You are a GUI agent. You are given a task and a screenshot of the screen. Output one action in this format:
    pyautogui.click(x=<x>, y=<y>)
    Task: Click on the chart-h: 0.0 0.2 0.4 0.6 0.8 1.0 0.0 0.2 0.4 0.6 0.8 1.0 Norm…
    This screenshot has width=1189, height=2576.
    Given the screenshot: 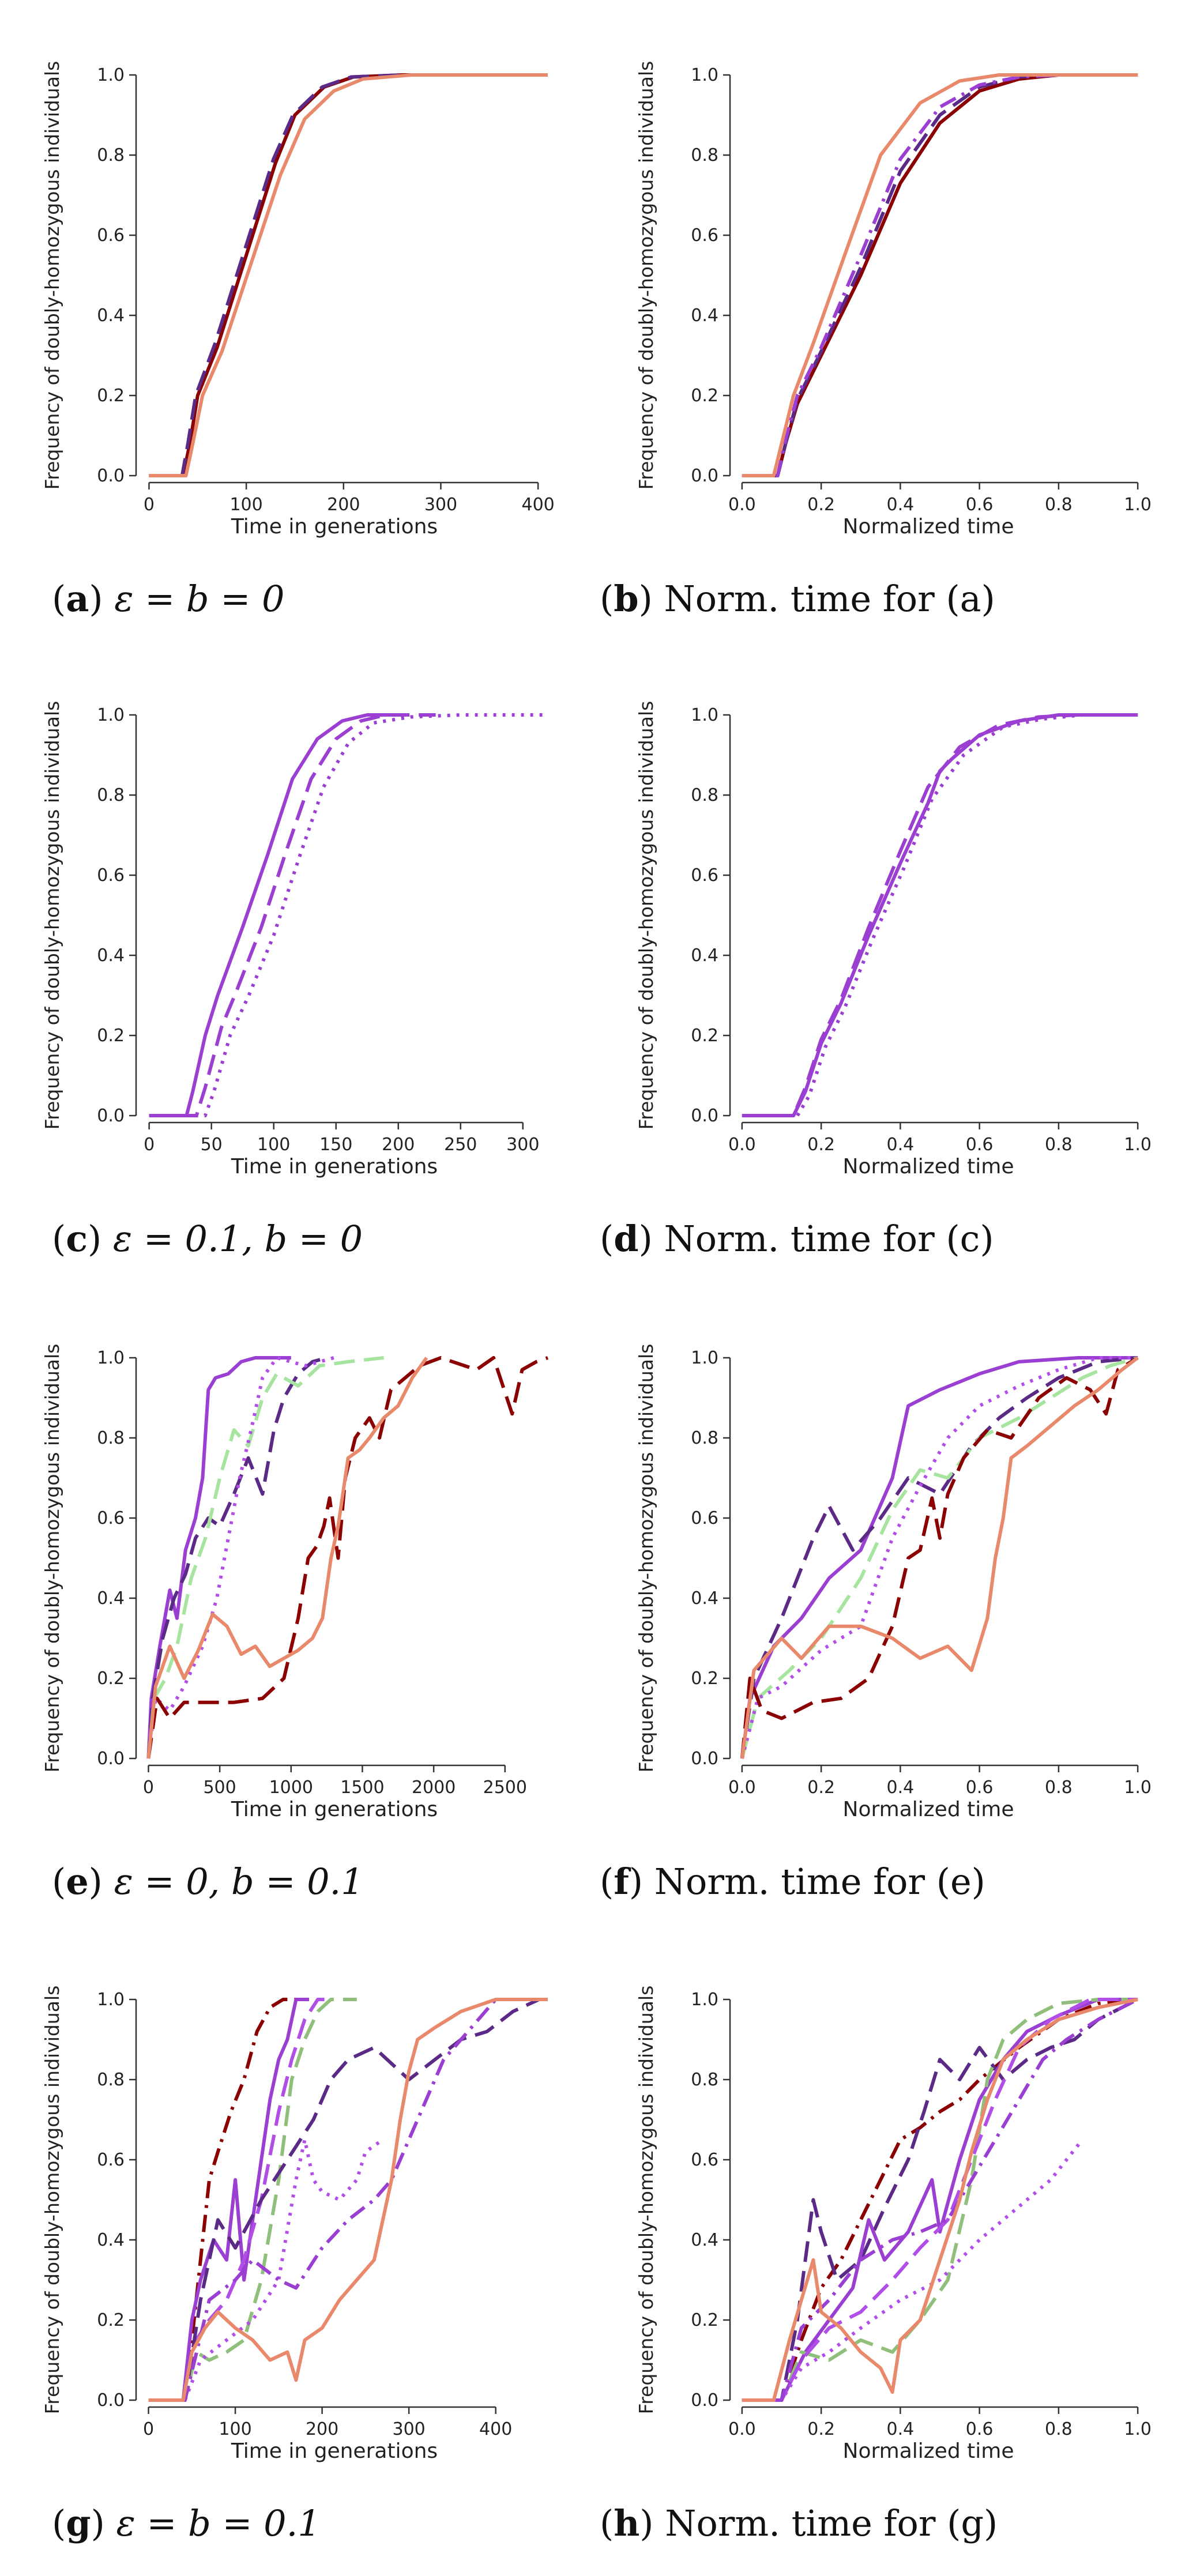 What is the action you would take?
    pyautogui.click(x=876, y=2265)
    